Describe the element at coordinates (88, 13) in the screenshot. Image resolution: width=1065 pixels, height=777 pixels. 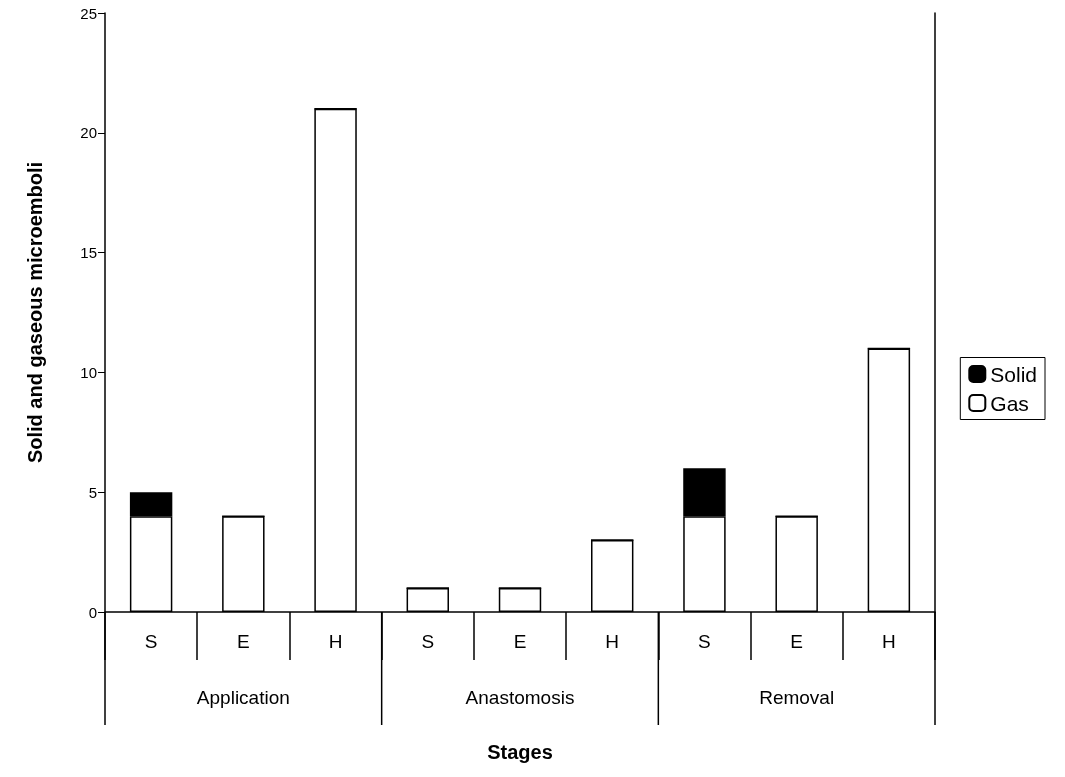
I see `y-tick-label: 25` at that location.